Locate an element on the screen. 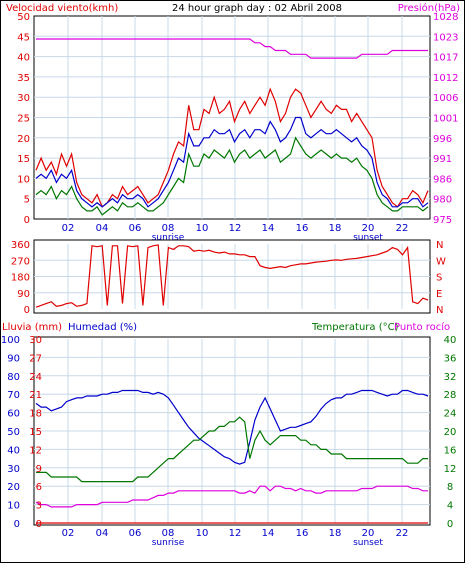 The height and width of the screenshot is (563, 465). humidity-tick-0: 100 is located at coordinates (10, 340).